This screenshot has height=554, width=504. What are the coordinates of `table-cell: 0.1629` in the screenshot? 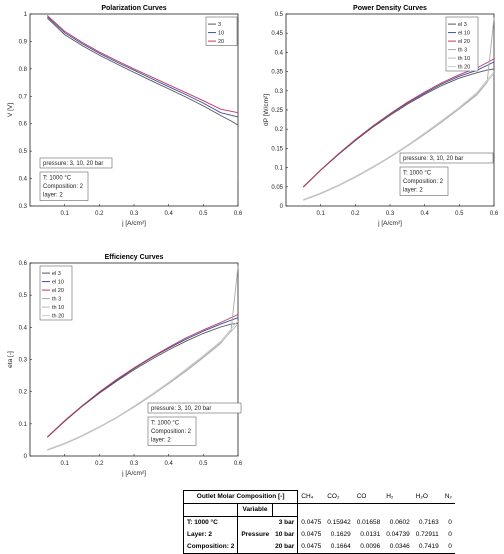 It's located at (340, 534).